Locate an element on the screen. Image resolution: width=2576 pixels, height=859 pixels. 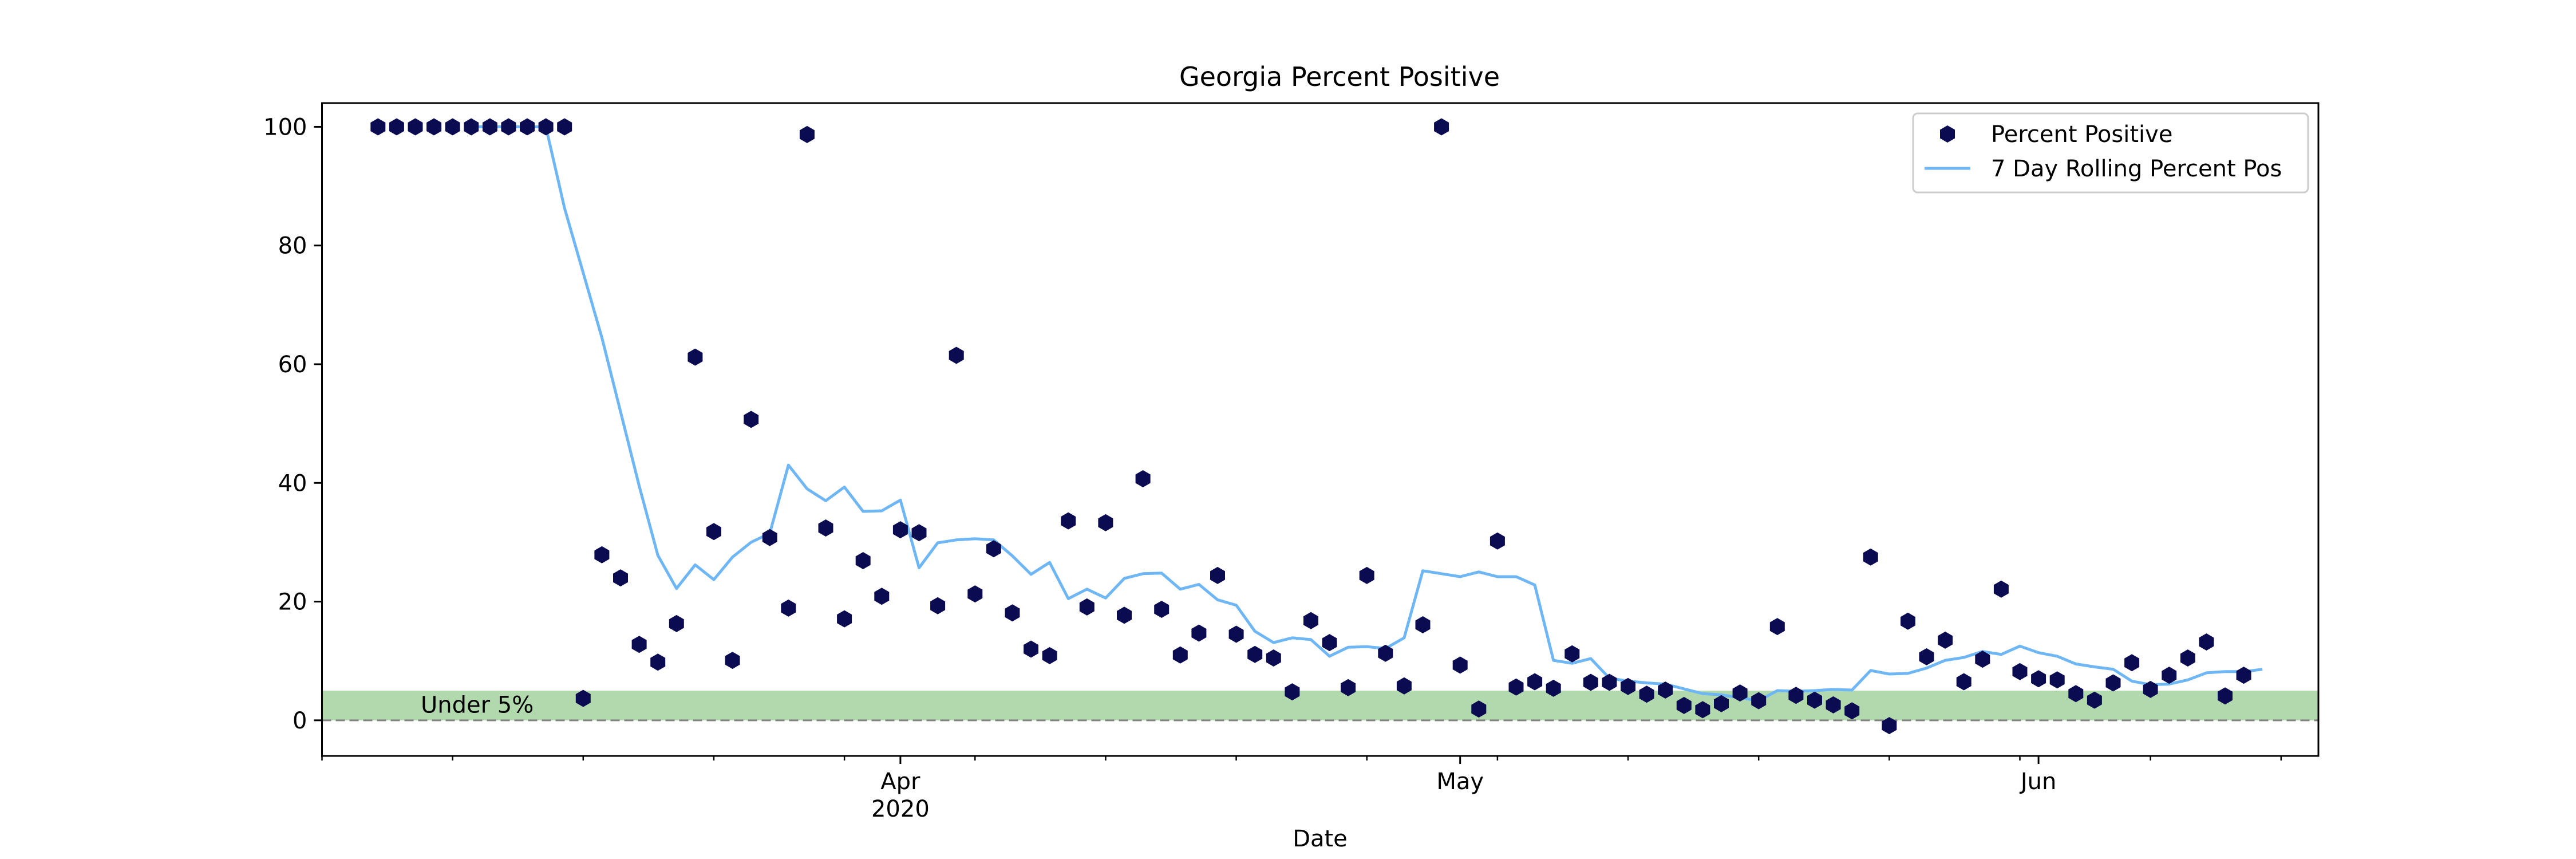
under-5-band is located at coordinates (1320, 705).